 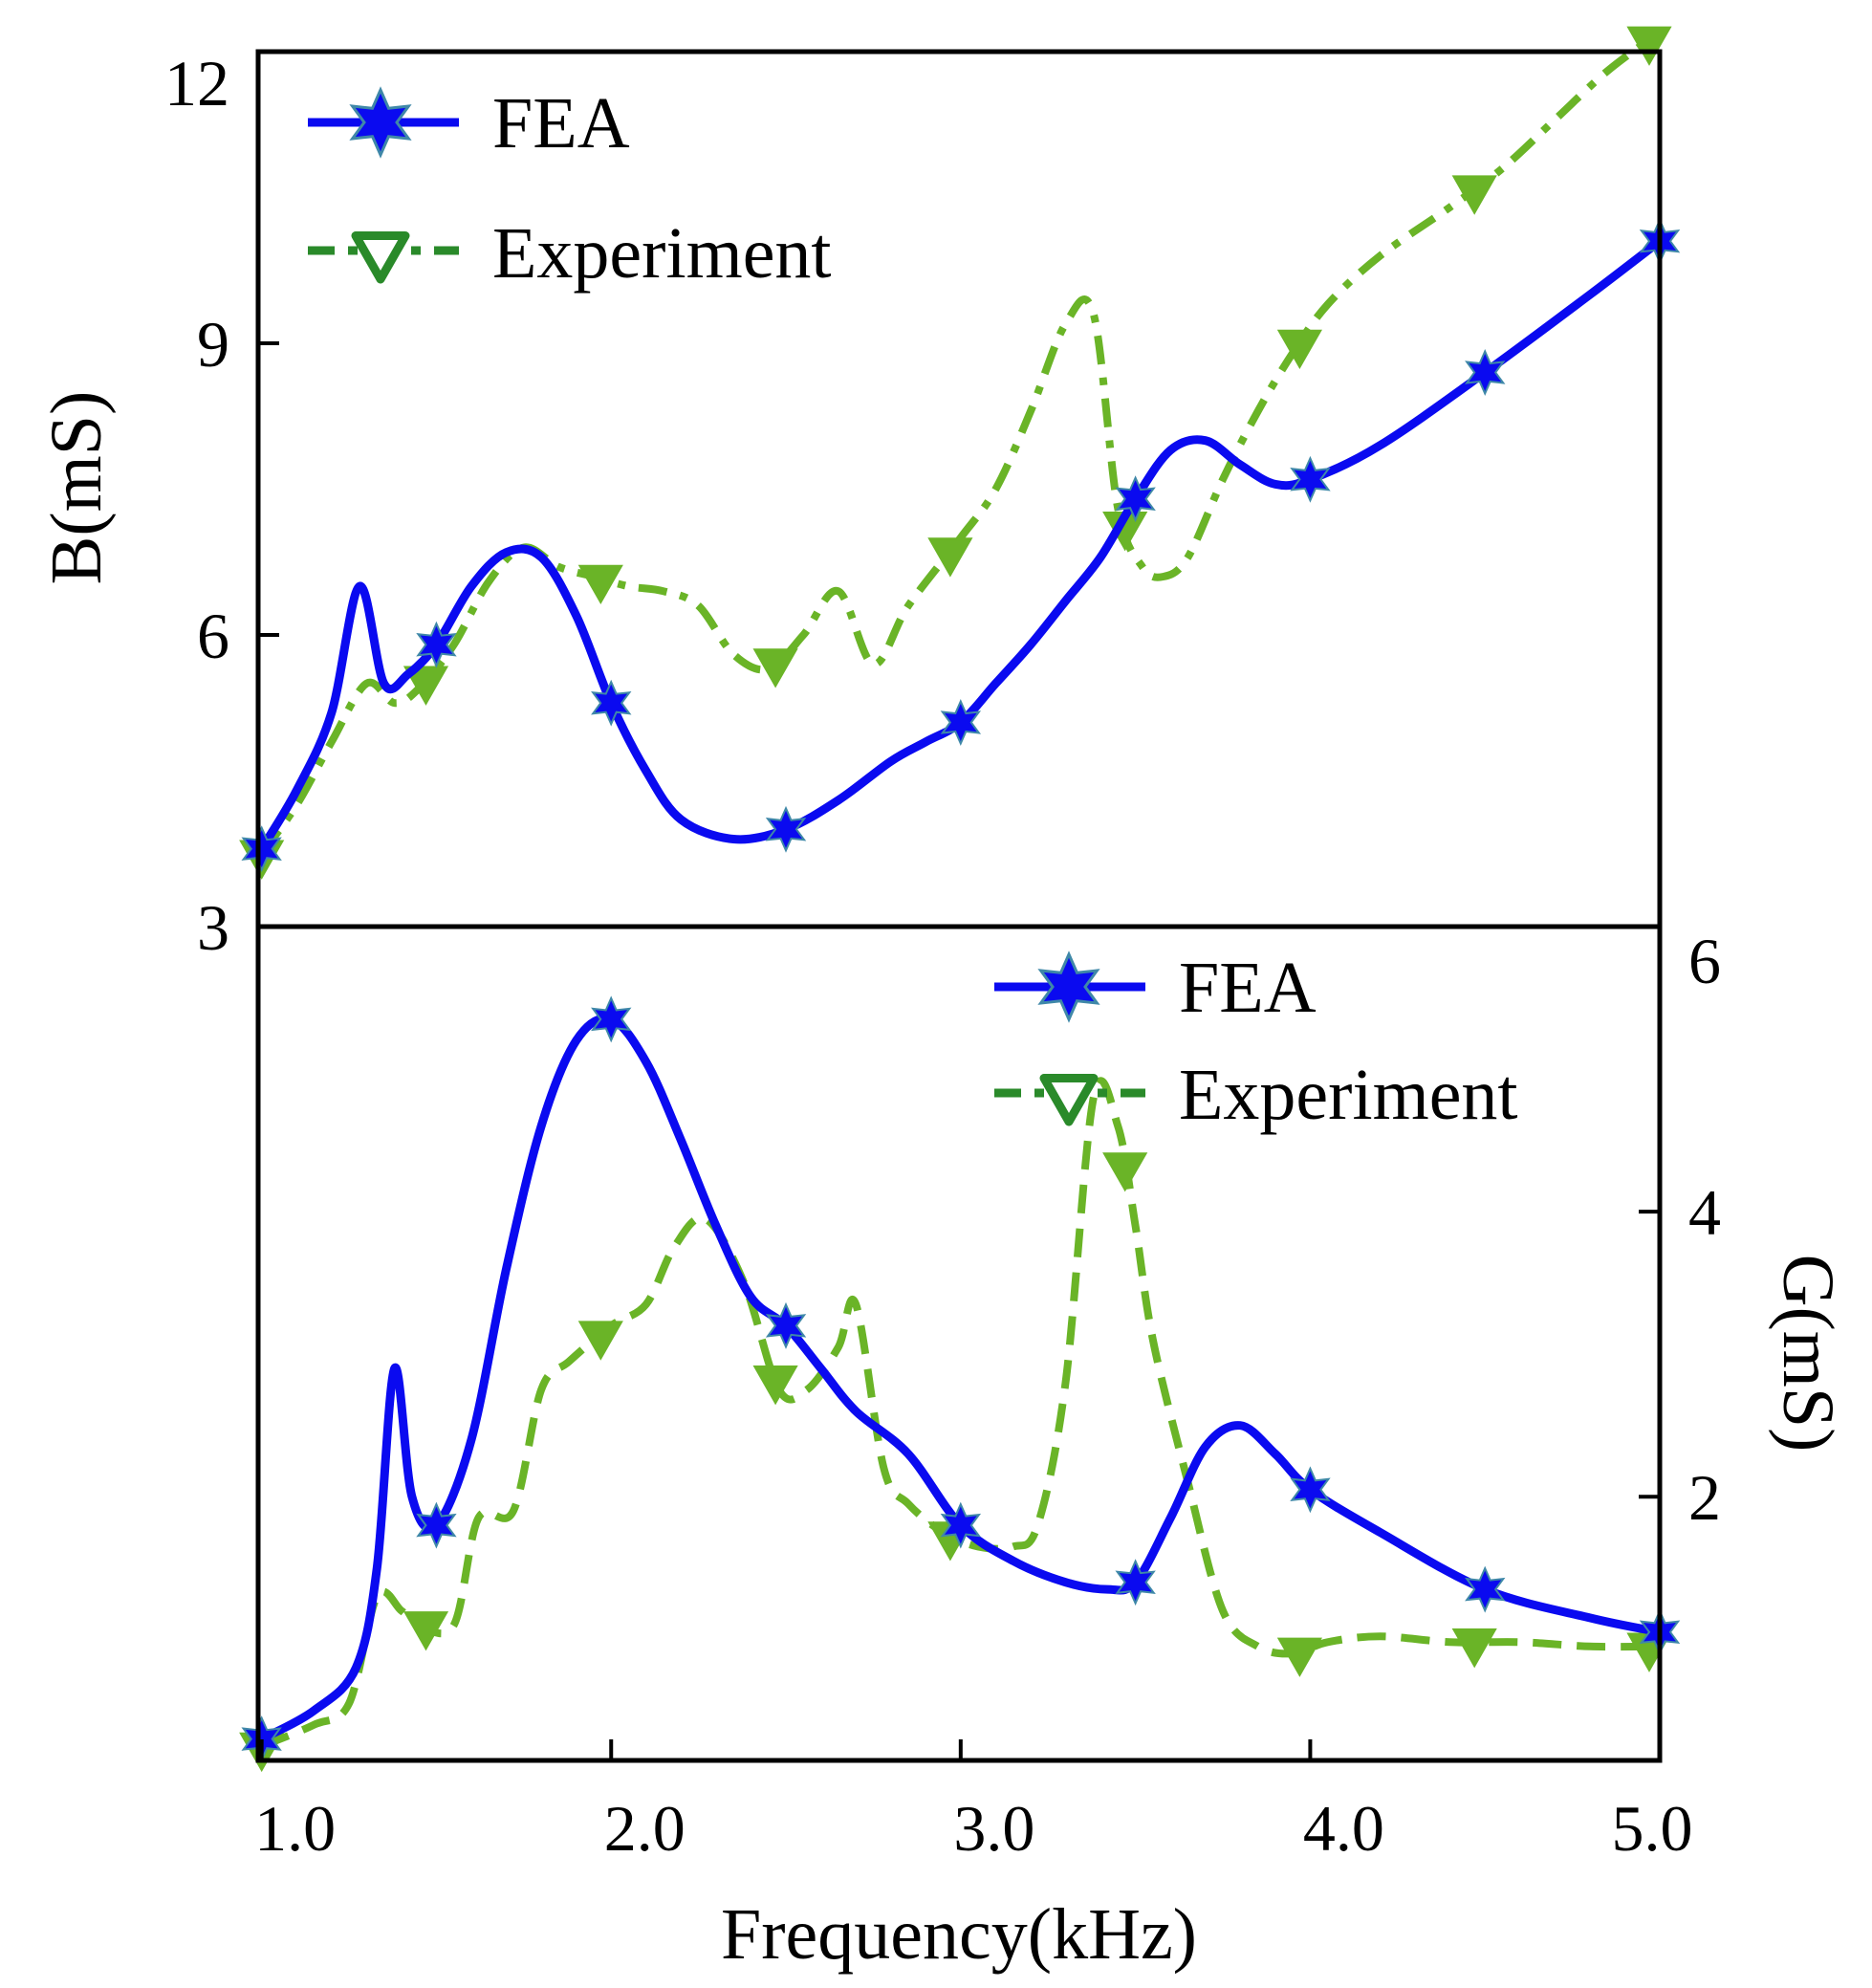 What do you see at coordinates (570, 188) in the screenshot?
I see `top-legend: FEA Experiment` at bounding box center [570, 188].